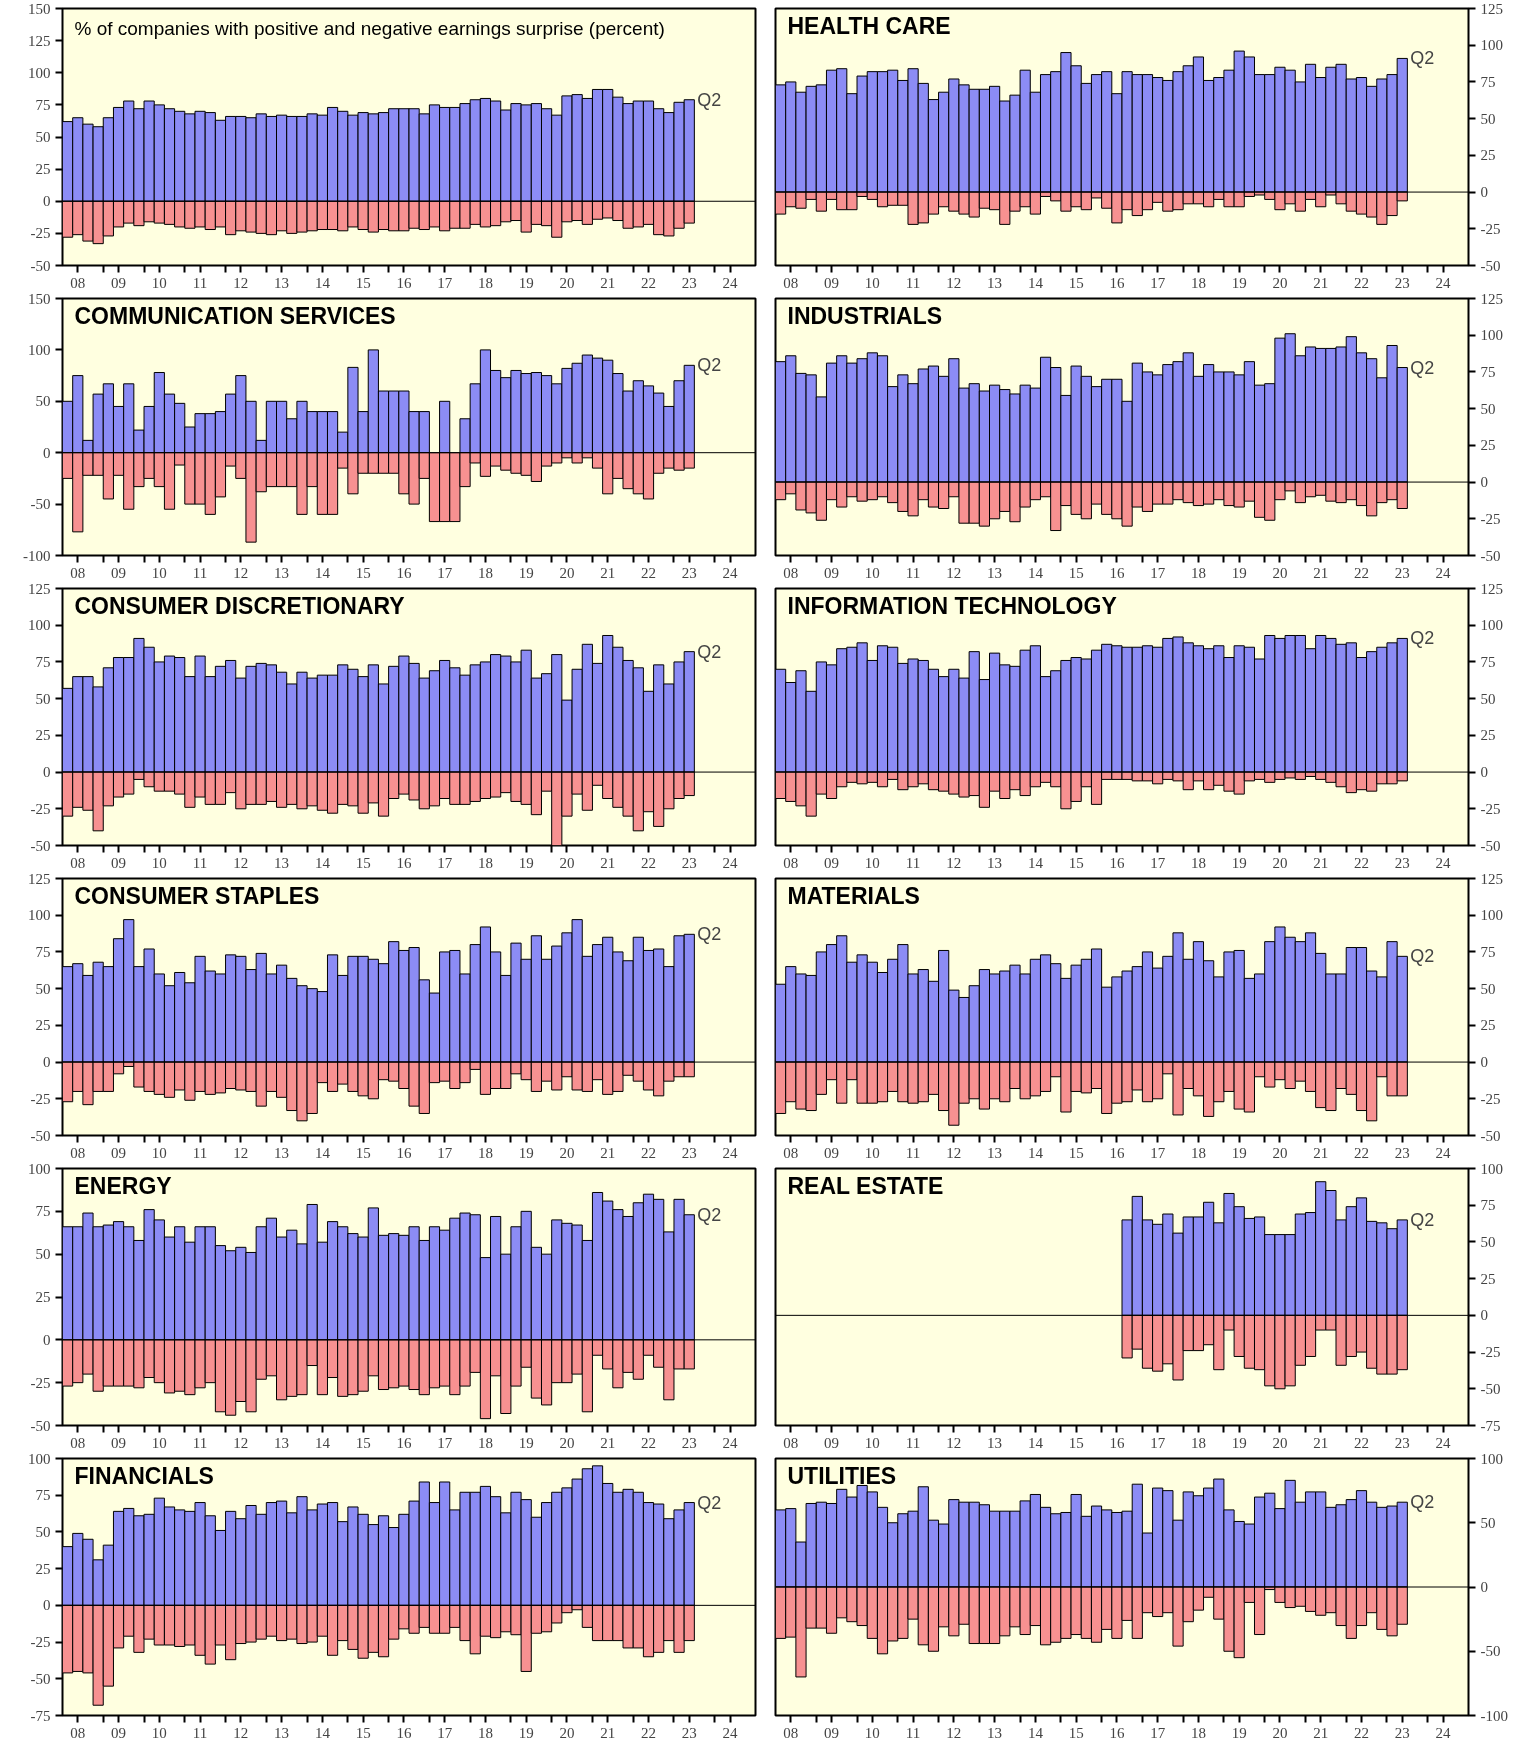  Describe the element at coordinates (39, 8) in the screenshot. I see `y-tick-label: 150` at that location.